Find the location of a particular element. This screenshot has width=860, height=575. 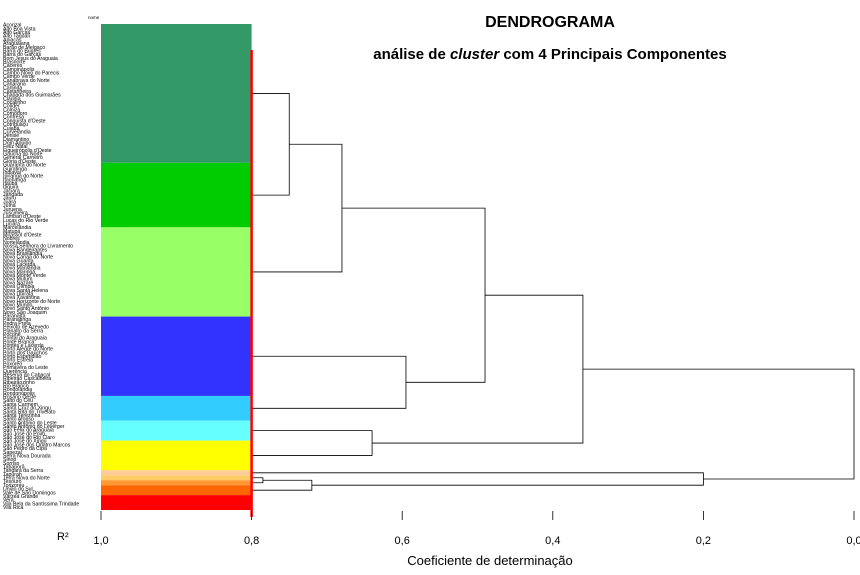

member-label: Nova Ubiratã is located at coordinates (18, 294).